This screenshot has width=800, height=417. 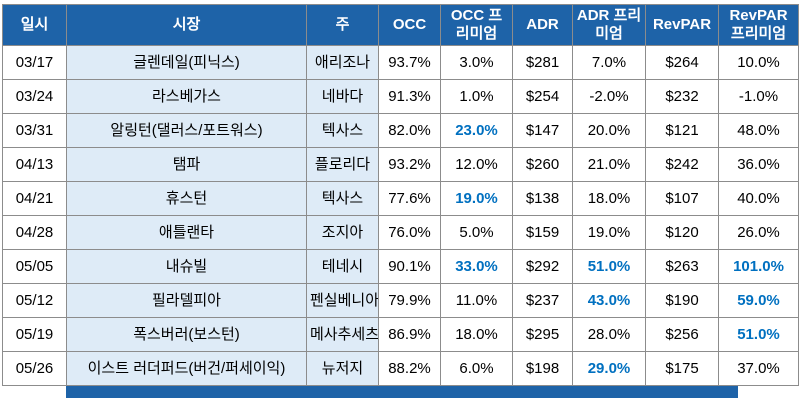 I want to click on market-cell: 필라델피아, so click(x=186, y=300).